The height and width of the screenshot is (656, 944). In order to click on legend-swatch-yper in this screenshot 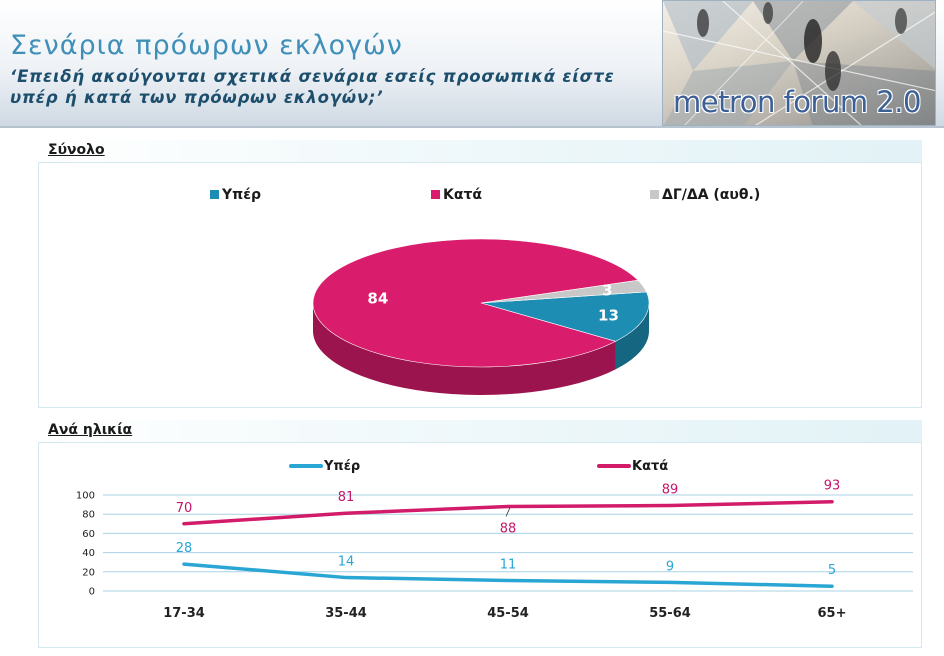, I will do `click(214, 194)`.